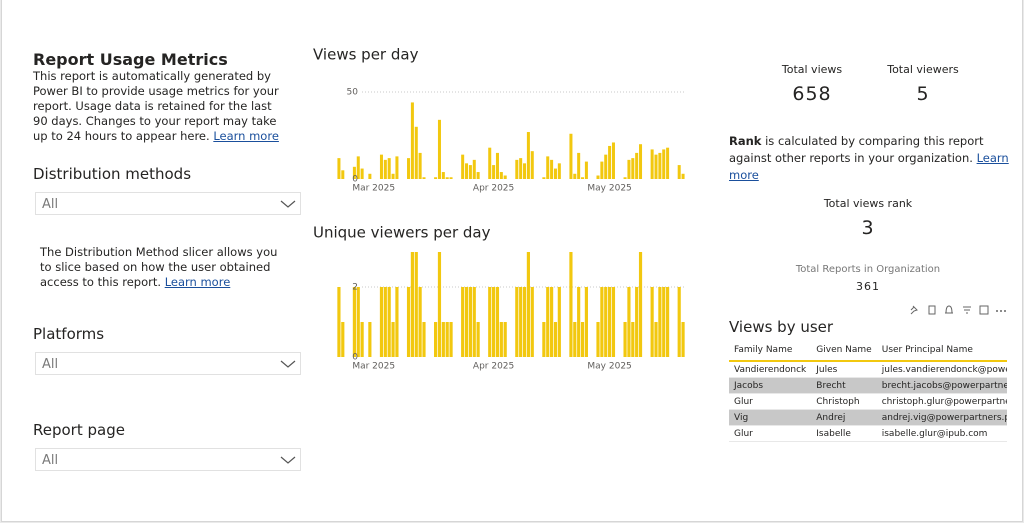 This screenshot has height=523, width=1024. I want to click on slicer-label: Platforms, so click(69, 334).